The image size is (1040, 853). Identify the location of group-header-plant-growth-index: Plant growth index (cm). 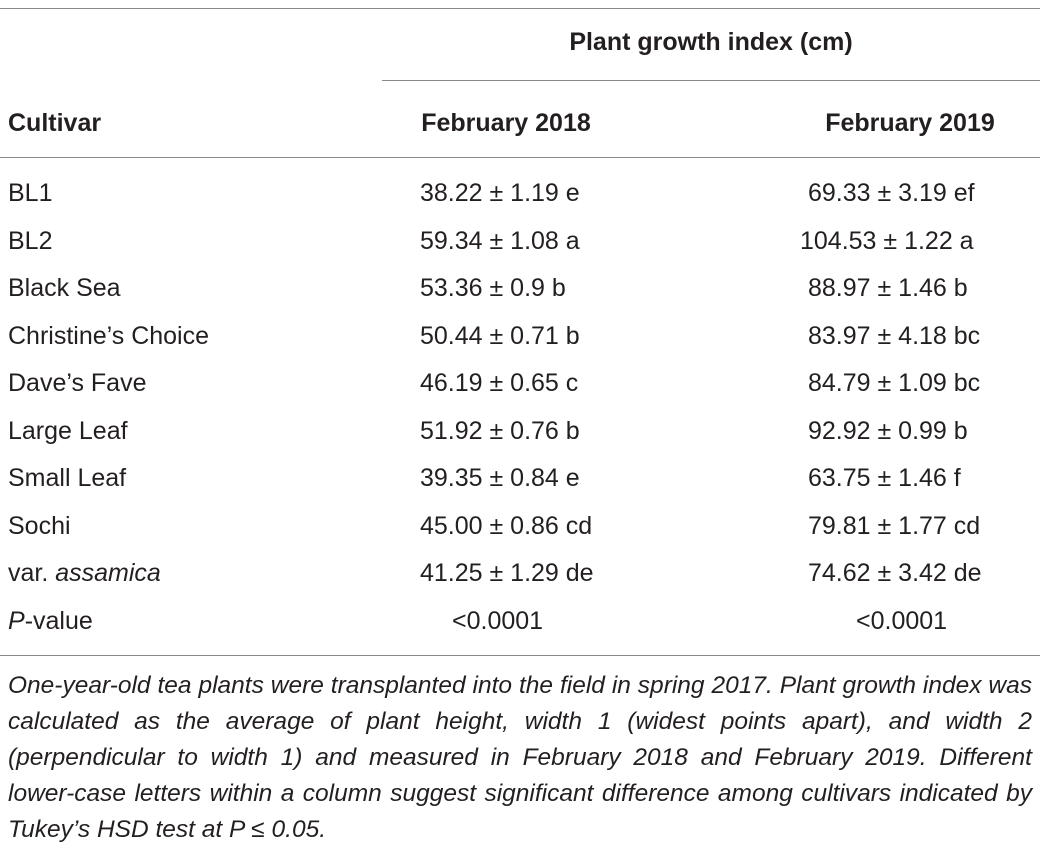
(711, 42).